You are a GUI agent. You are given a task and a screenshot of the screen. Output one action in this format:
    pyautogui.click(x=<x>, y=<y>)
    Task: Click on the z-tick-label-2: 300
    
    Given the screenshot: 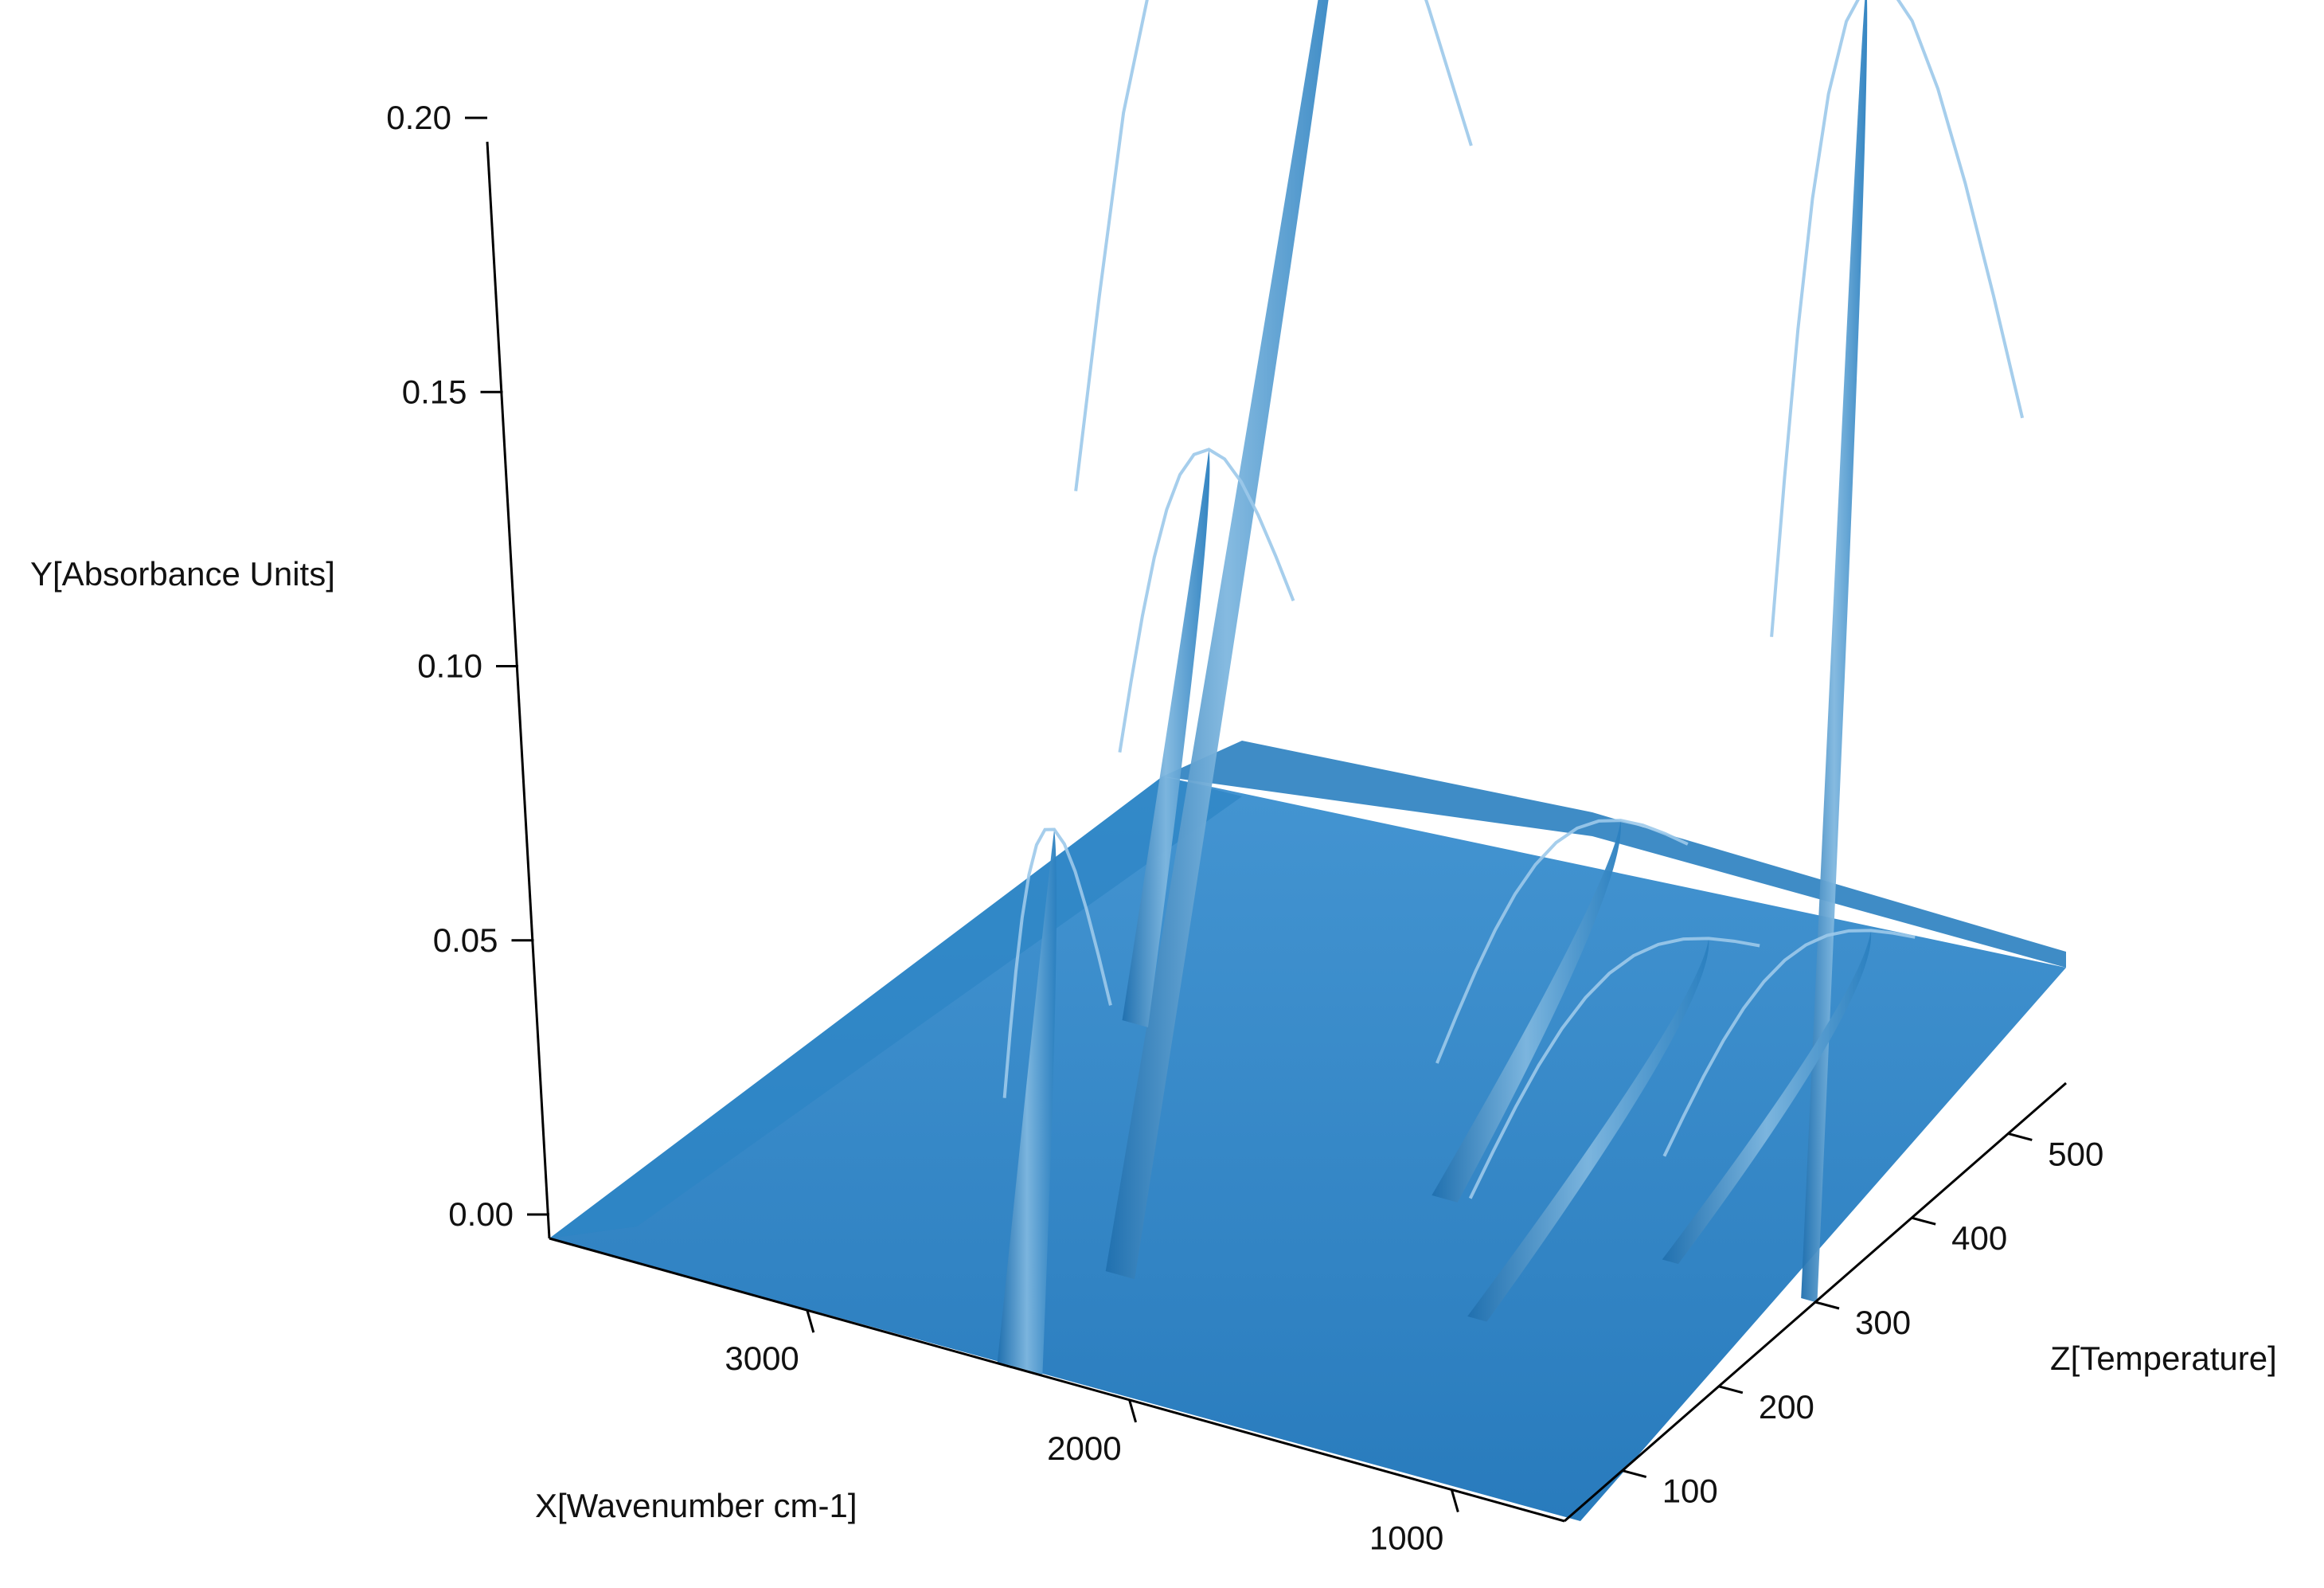 What is the action you would take?
    pyautogui.click(x=1883, y=1322)
    